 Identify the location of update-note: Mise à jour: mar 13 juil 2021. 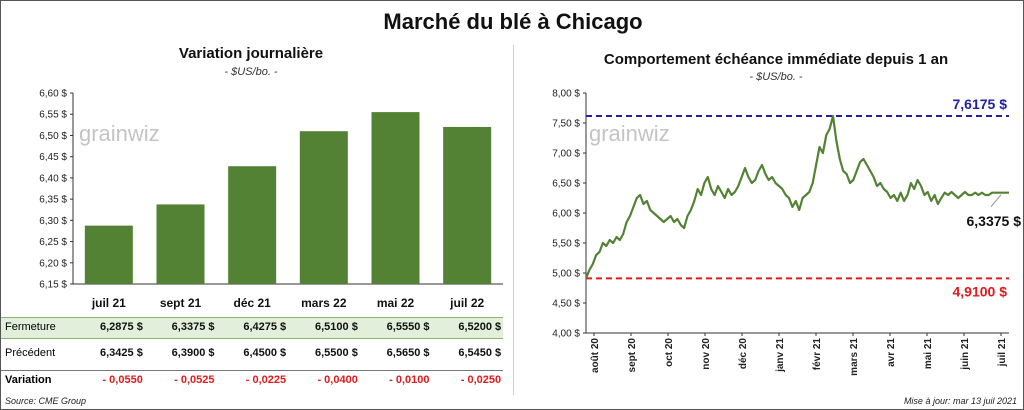
(960, 401).